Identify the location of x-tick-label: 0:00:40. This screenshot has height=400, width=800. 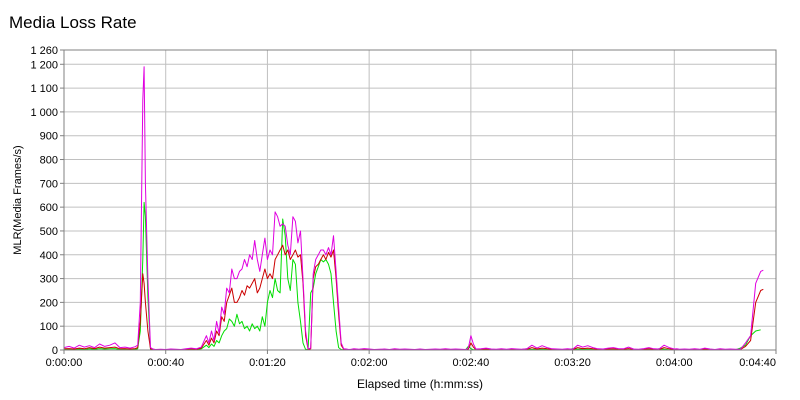
(165, 363).